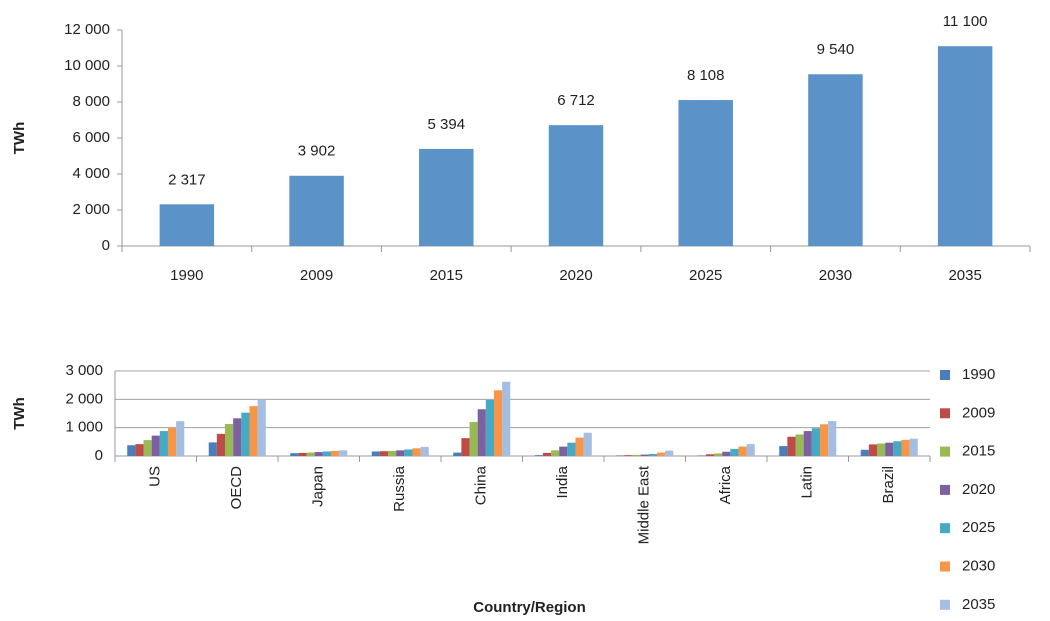  I want to click on x-tick-label: Japan, so click(318, 486).